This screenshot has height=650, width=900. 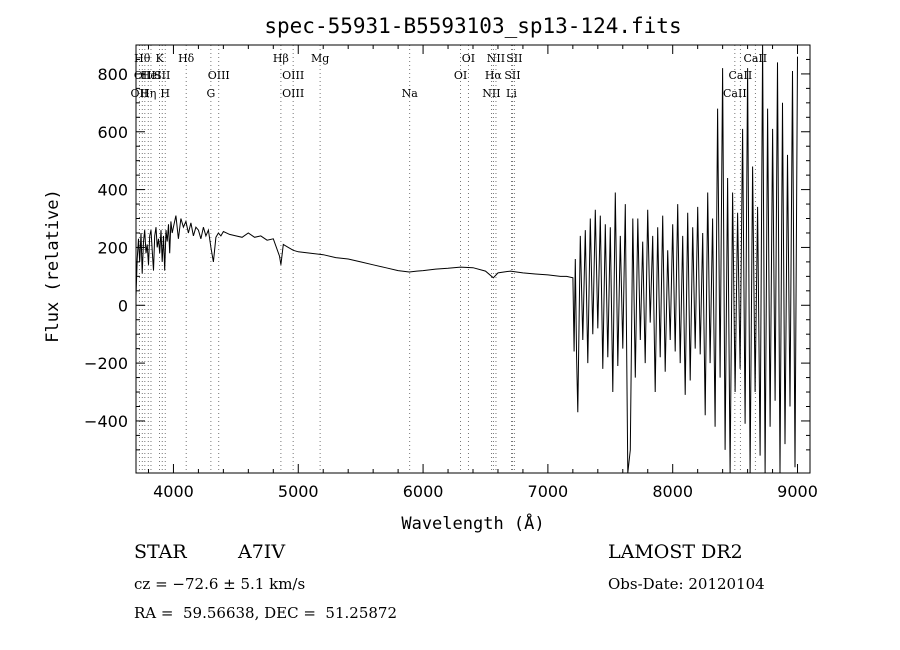 I want to click on object-class: STAR, so click(x=160, y=552).